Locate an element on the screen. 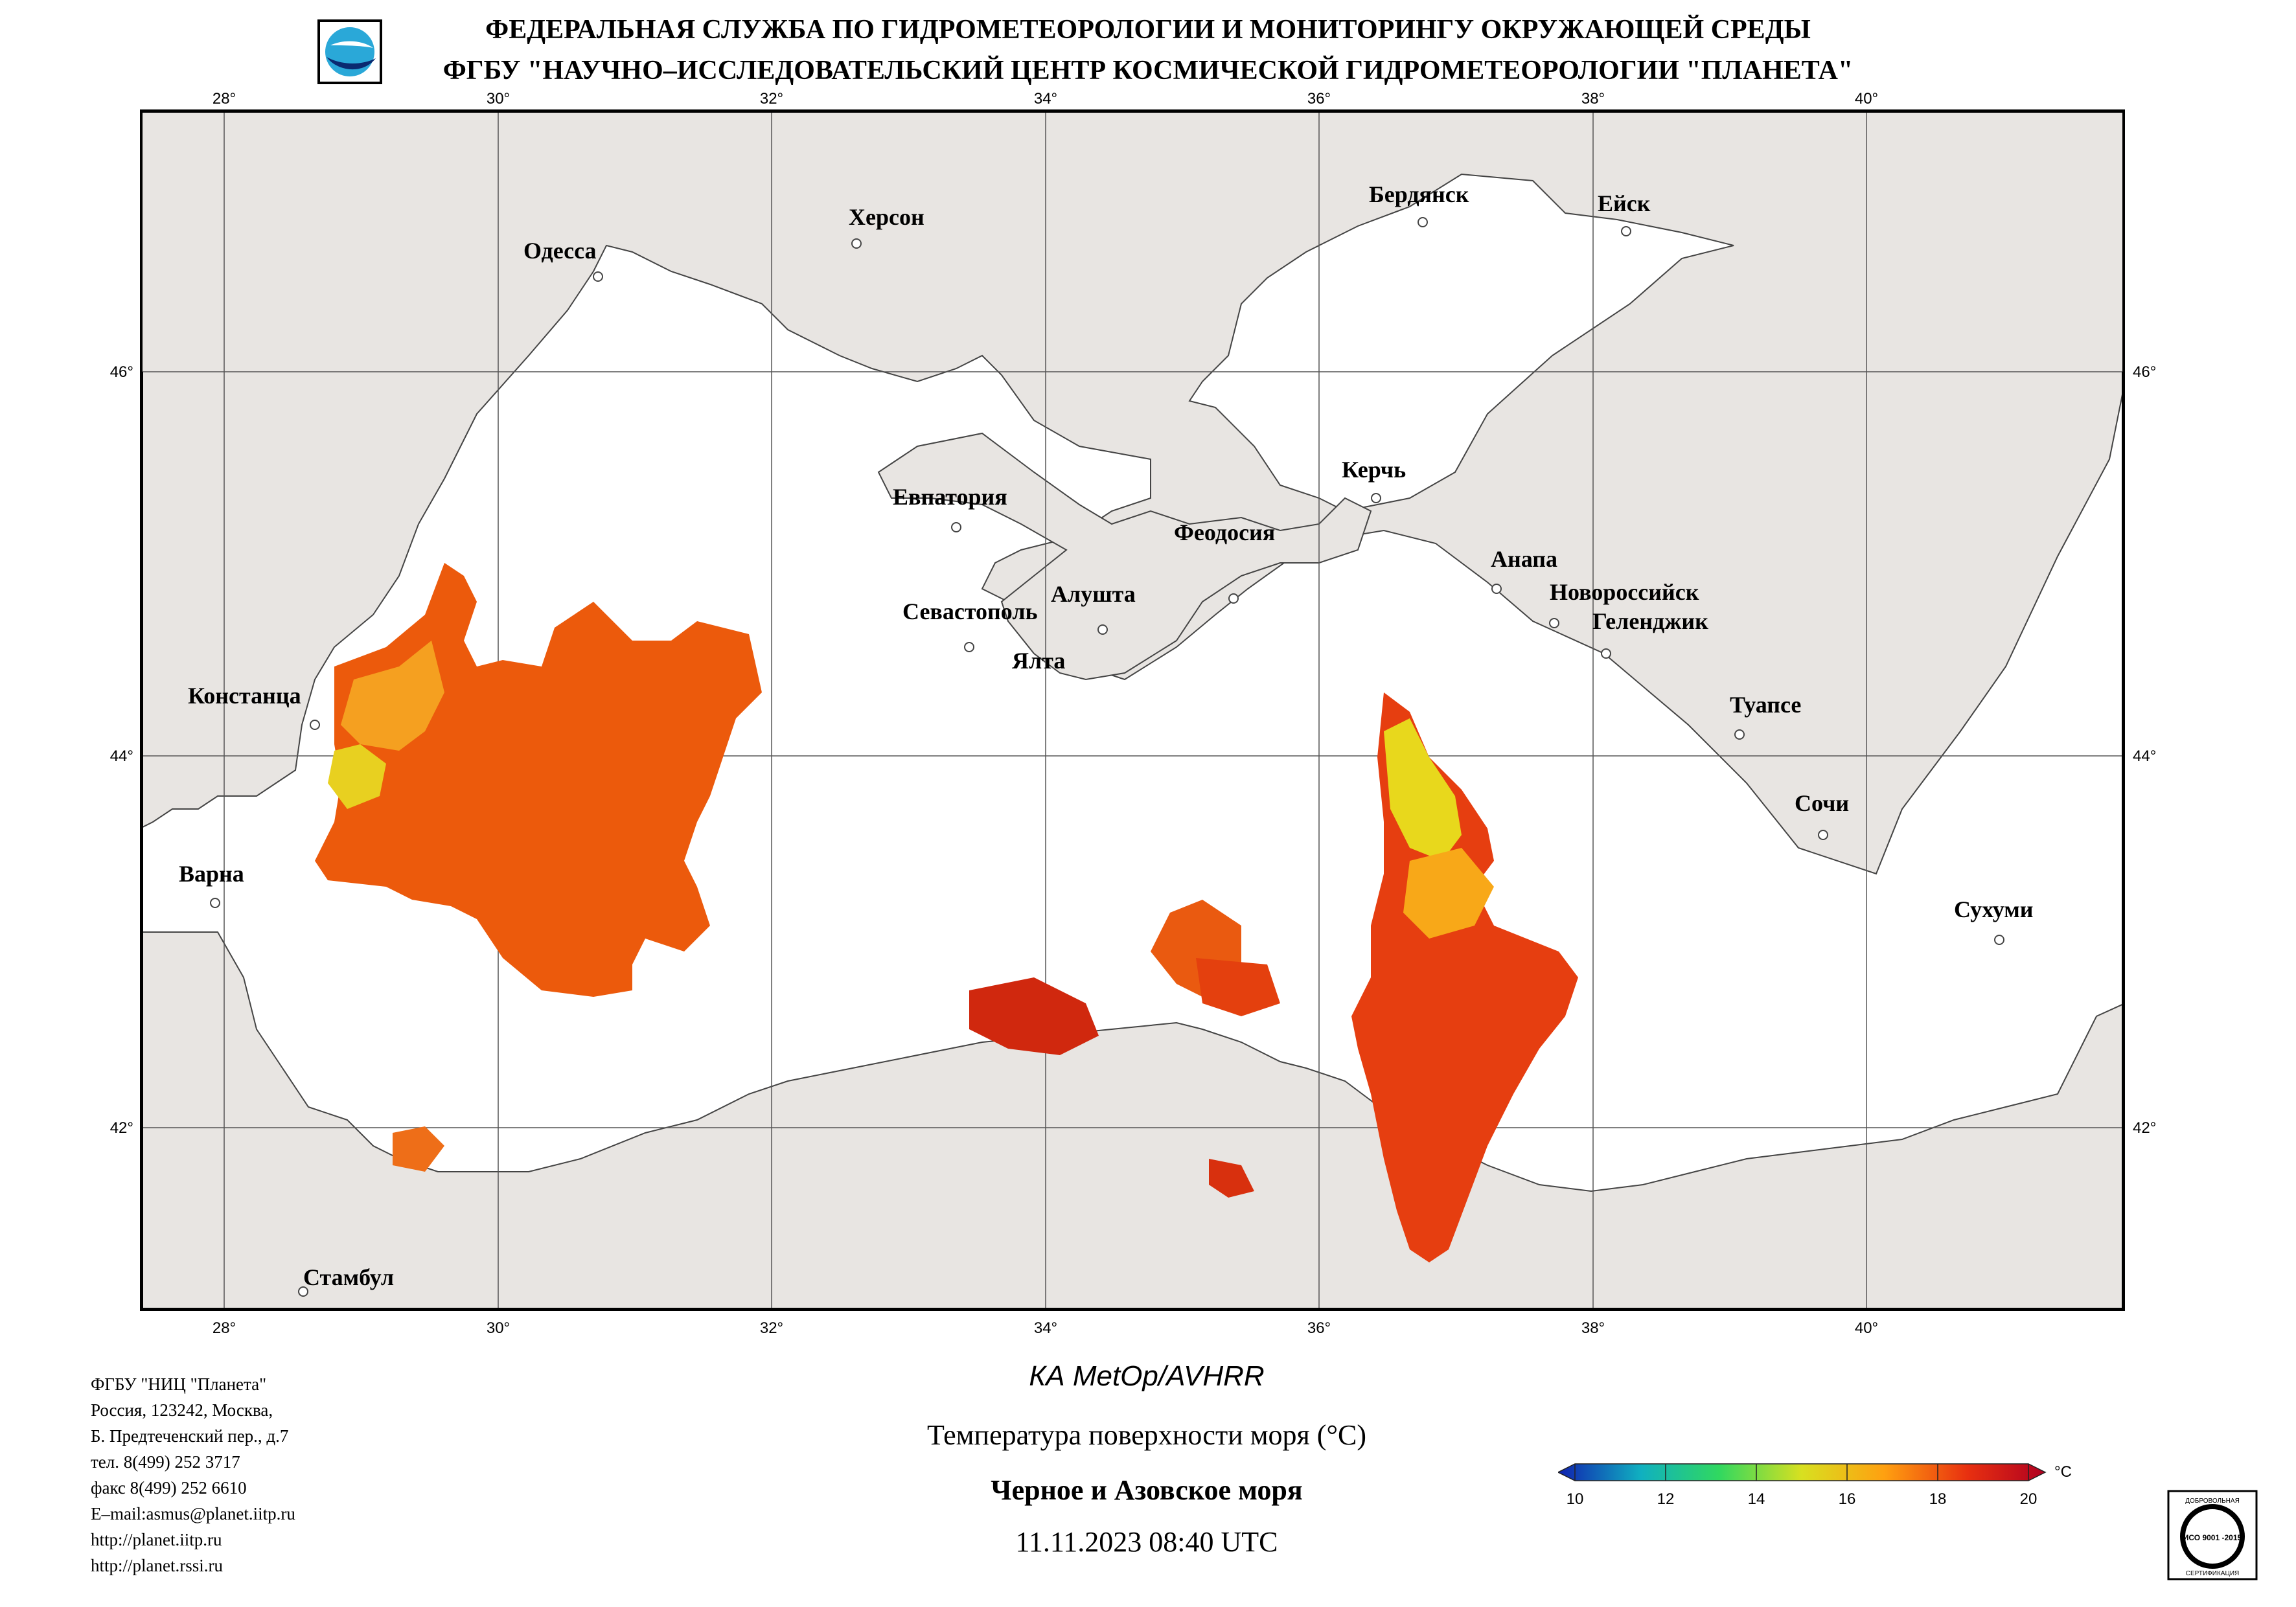 The image size is (2296, 1607). lat-ticks-right: 46° 44° 42° is located at coordinates (2144, 750).